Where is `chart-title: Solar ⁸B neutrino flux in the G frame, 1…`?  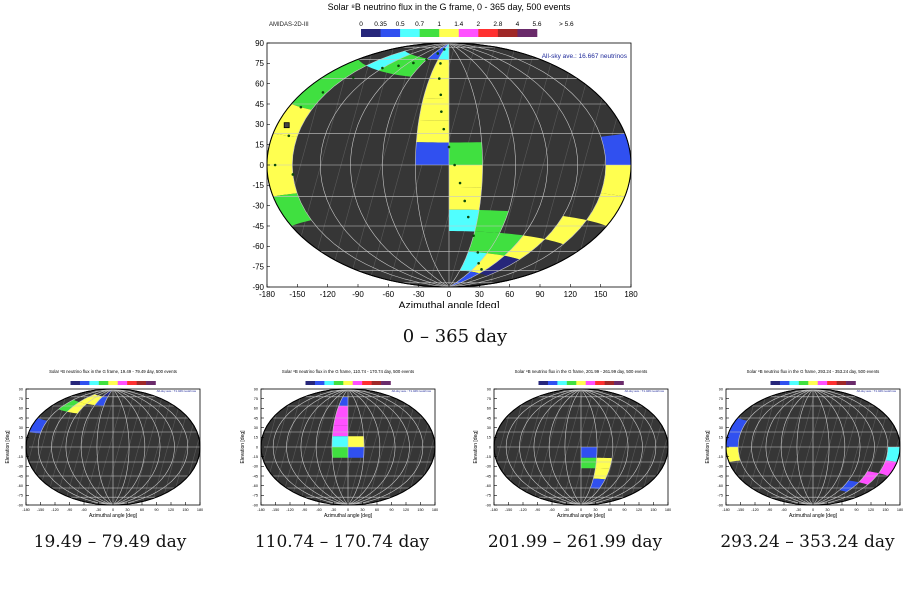 chart-title: Solar ⁸B neutrino flux in the G frame, 1… is located at coordinates (348, 371).